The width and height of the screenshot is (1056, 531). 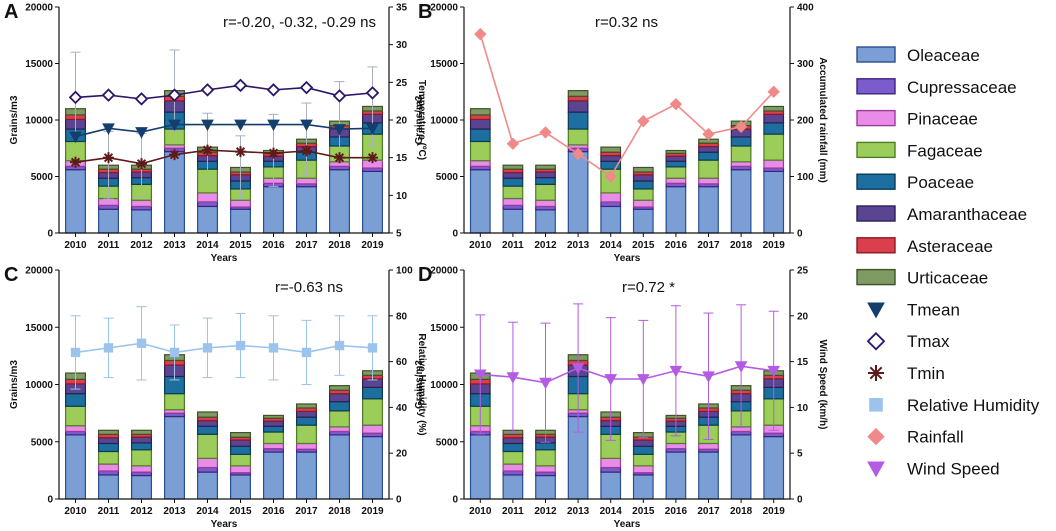 I want to click on legend-item-tmax: Tmax, so click(x=908, y=341).